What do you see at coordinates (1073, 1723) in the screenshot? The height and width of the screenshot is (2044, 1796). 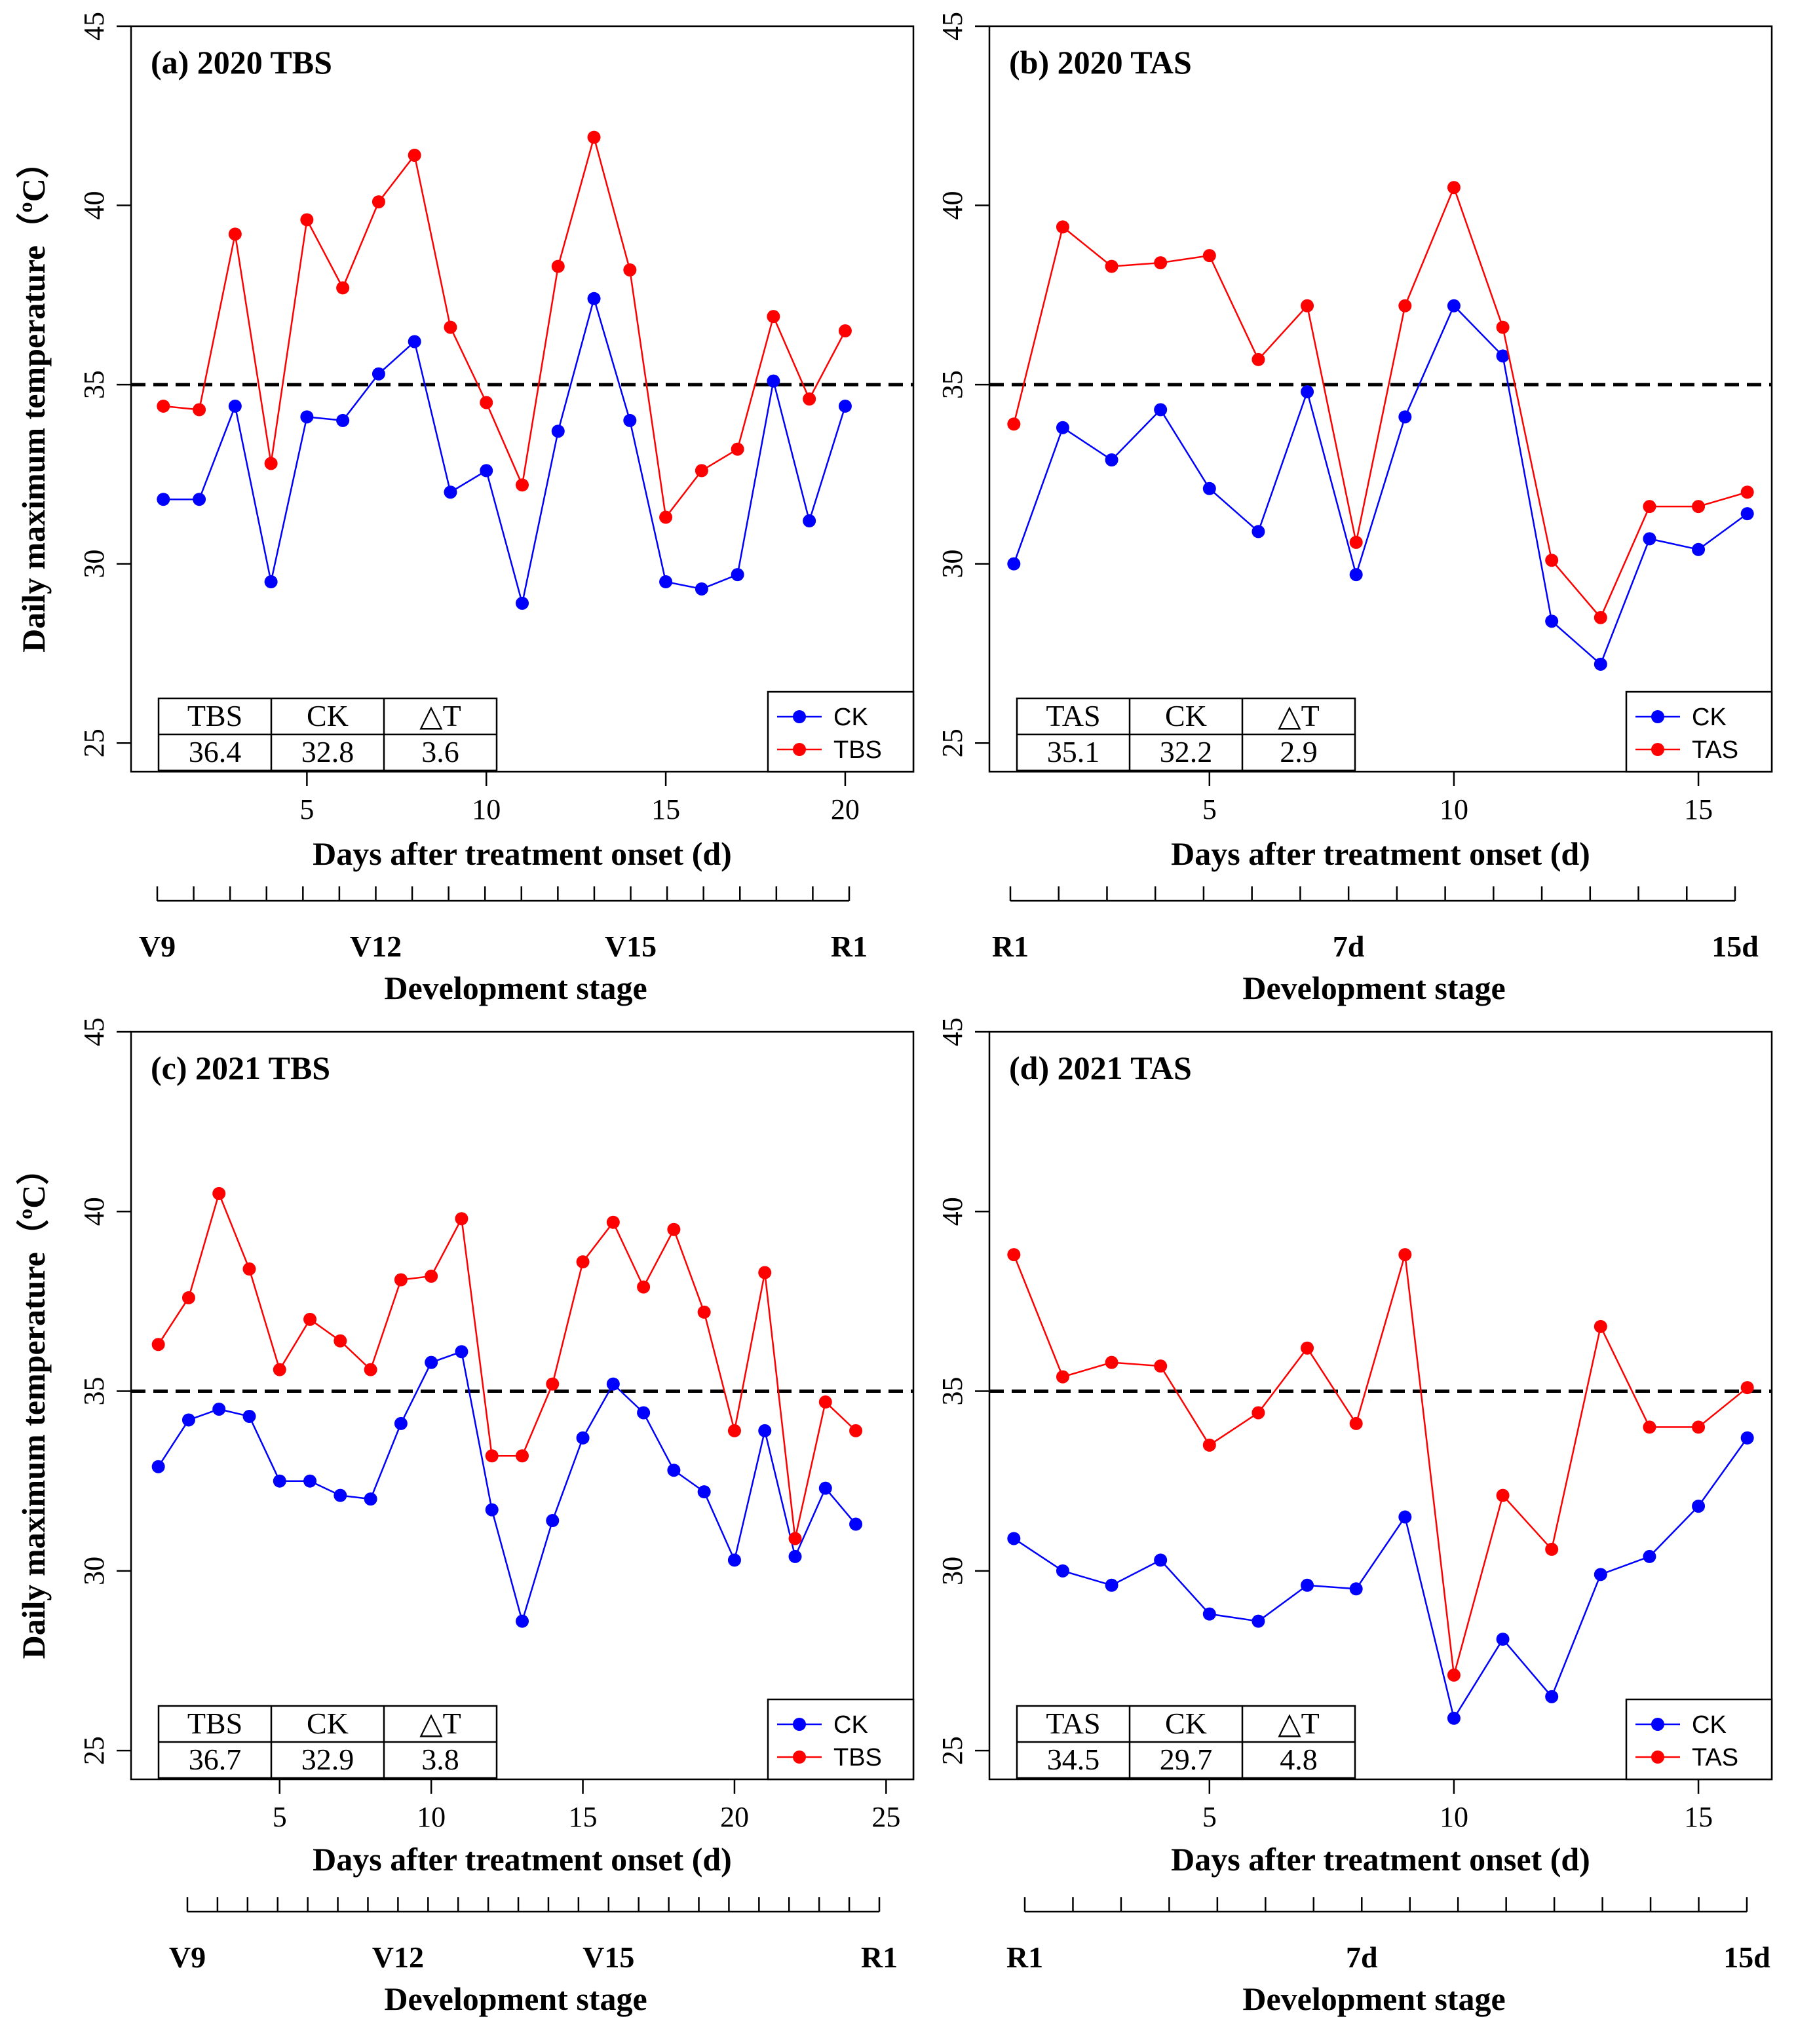 I see `summary-table-header-0: TAS` at bounding box center [1073, 1723].